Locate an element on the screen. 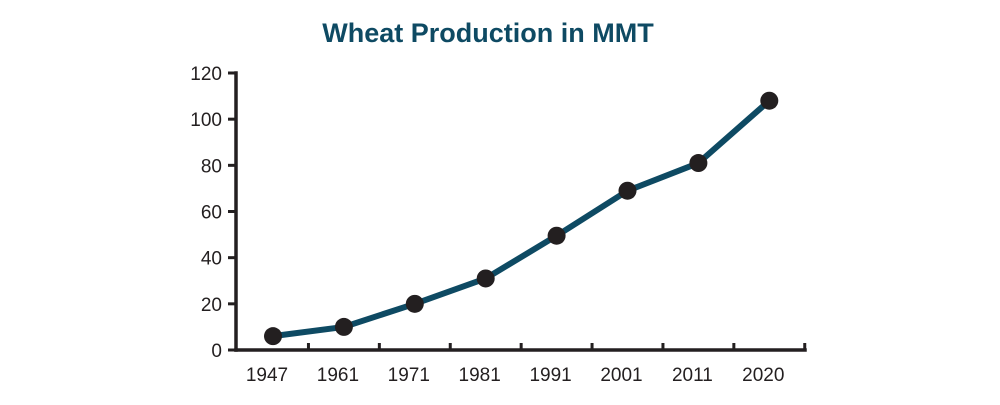 This screenshot has width=1000, height=405. x-tick-label: 1981 is located at coordinates (480, 375).